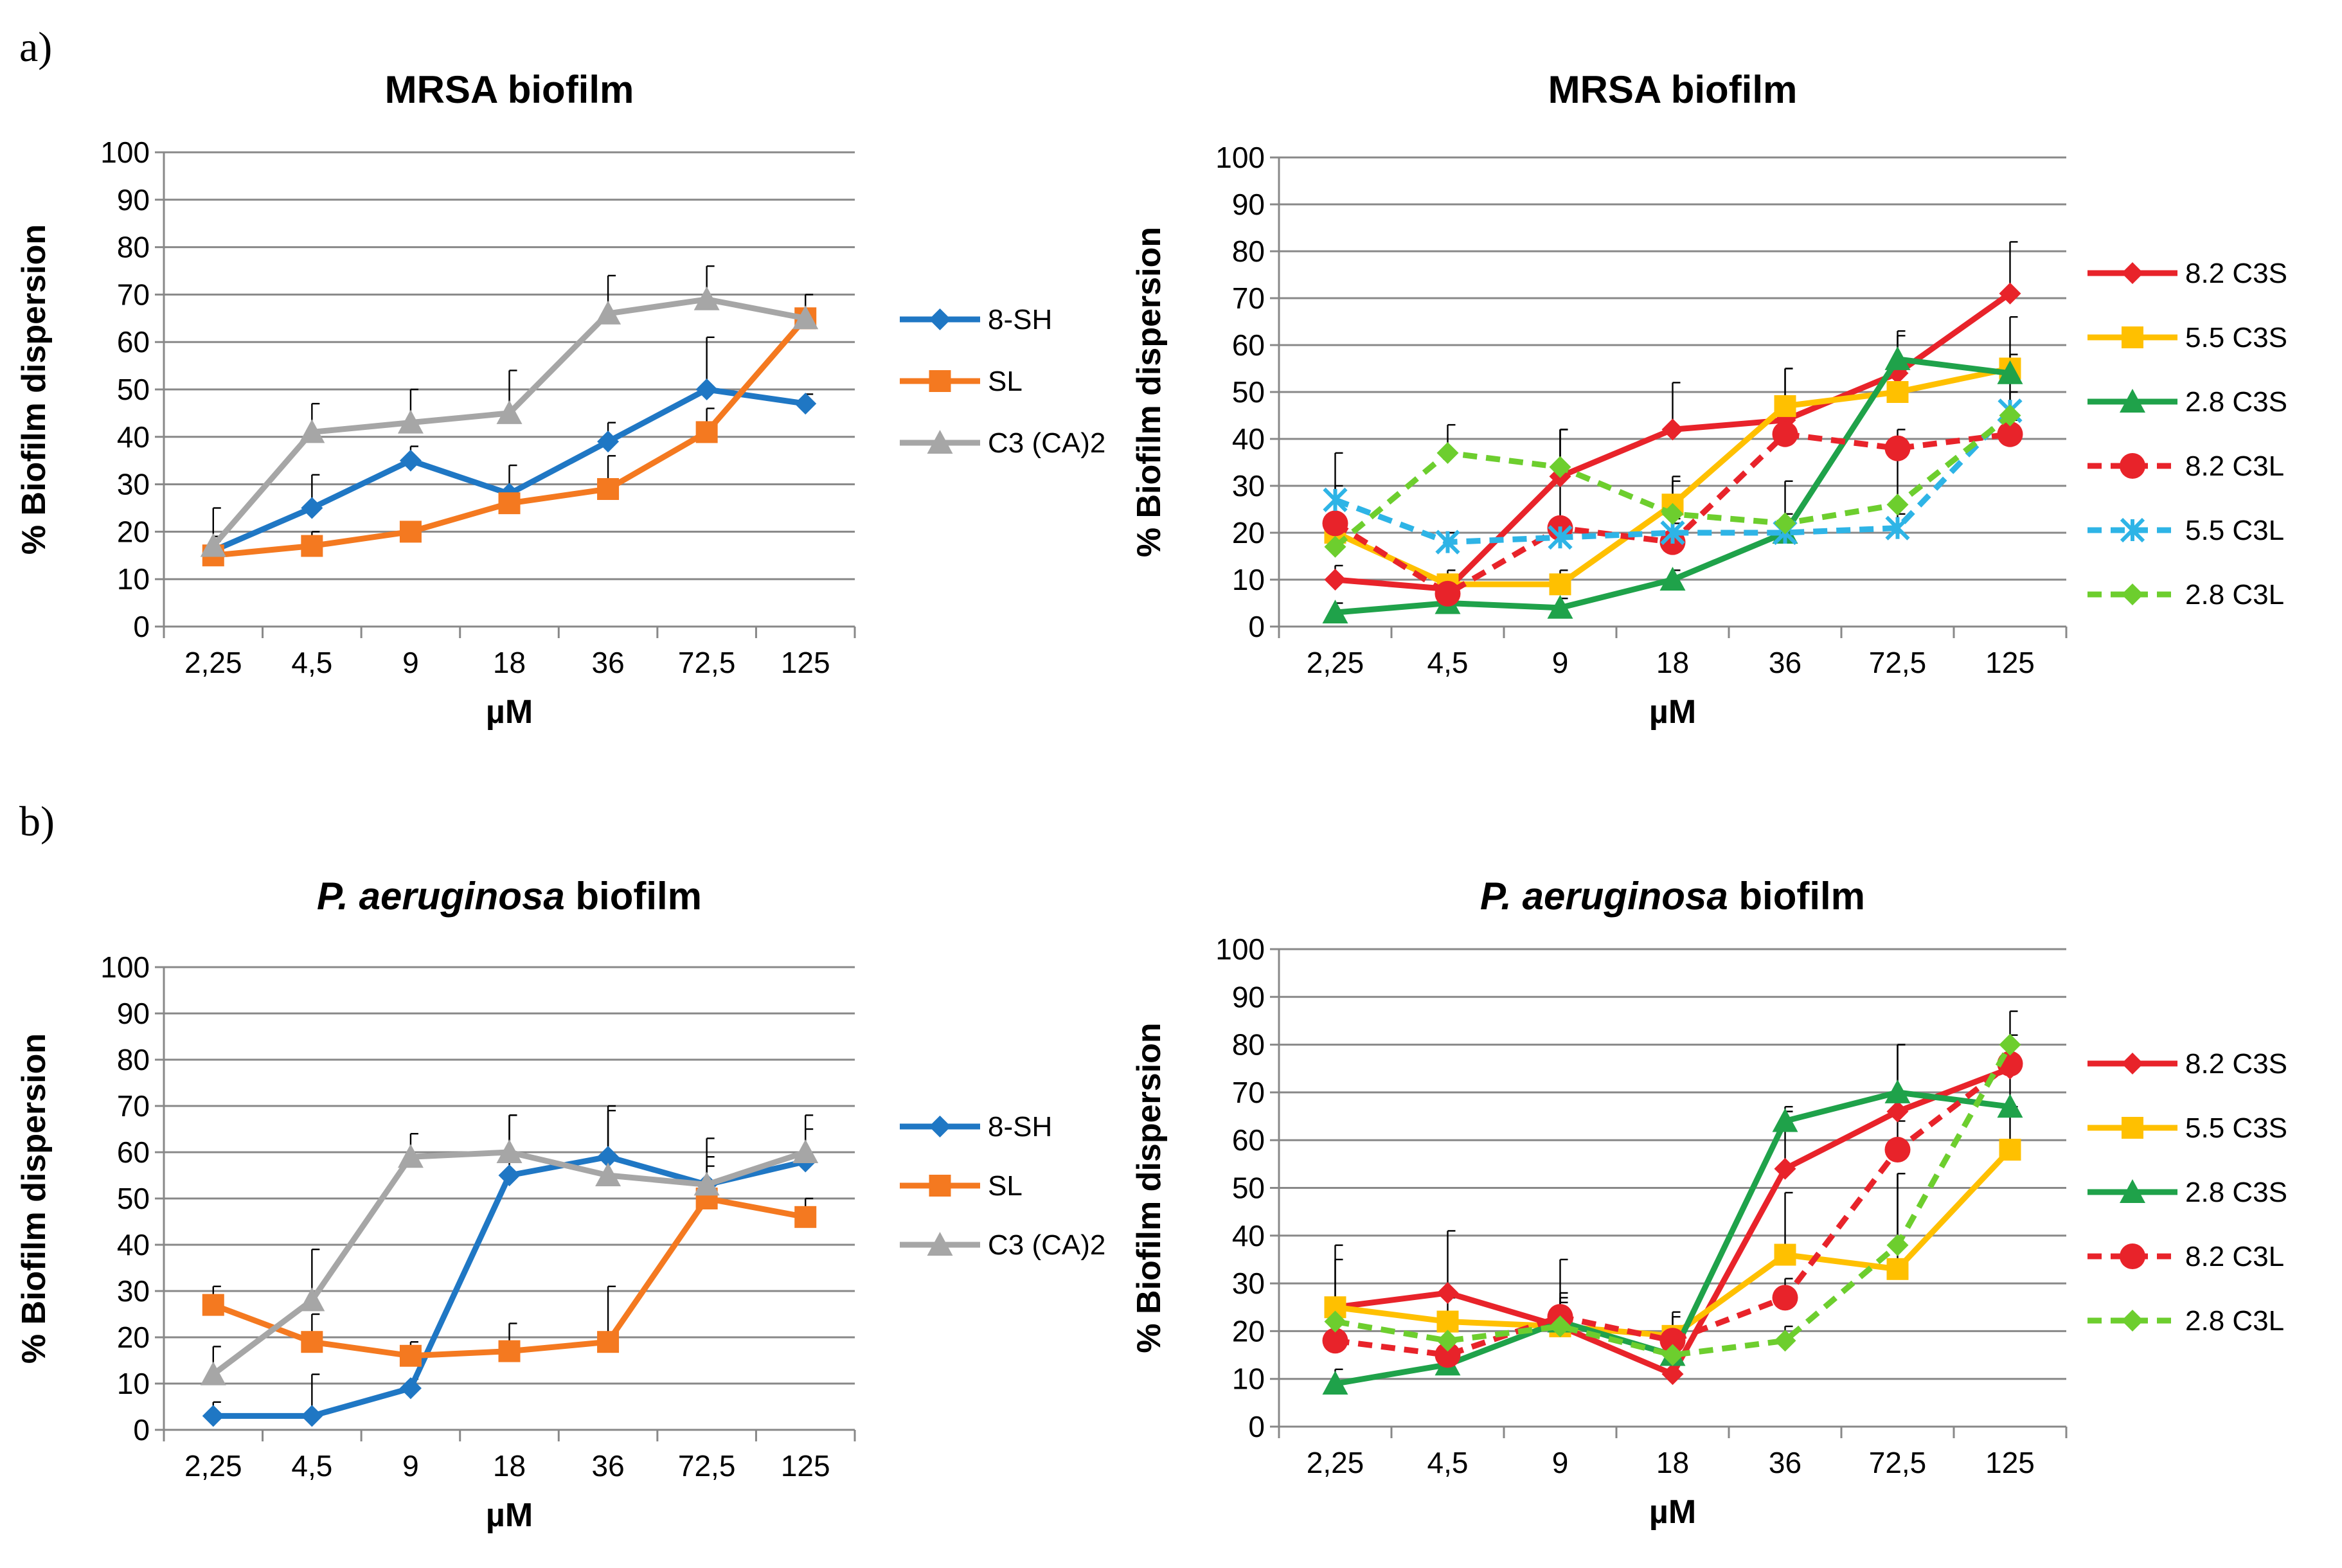 The width and height of the screenshot is (2342, 1568). I want to click on y-tick-label: 60, so click(1248, 345).